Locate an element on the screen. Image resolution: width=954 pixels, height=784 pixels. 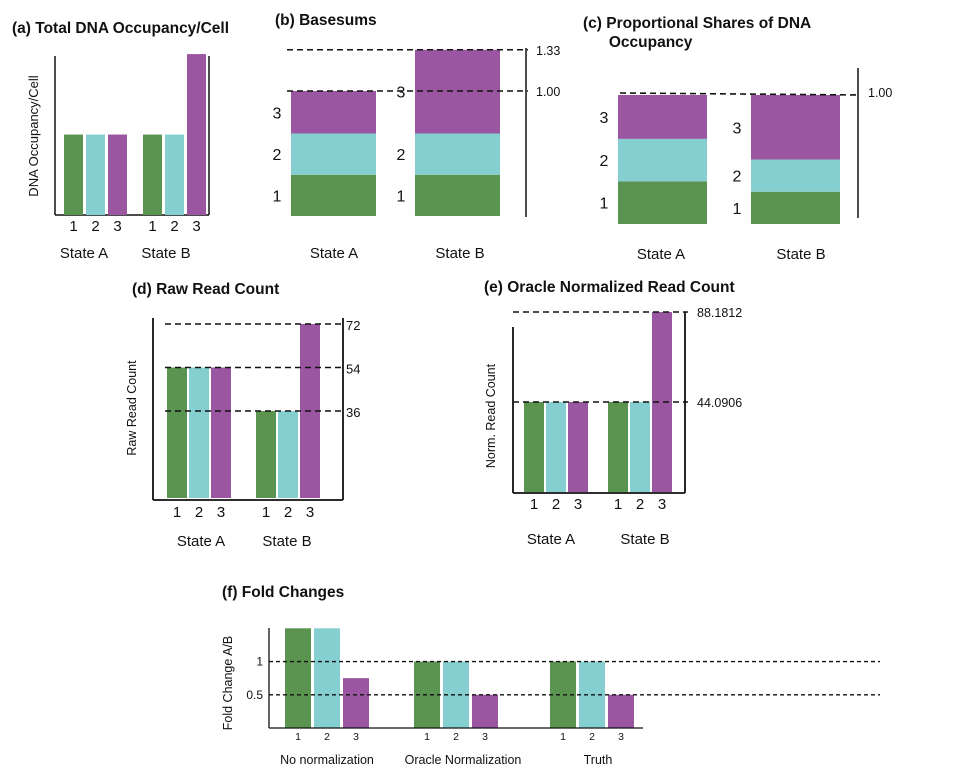
panel-f-y-tick: 0.5 is located at coordinates (254, 695).